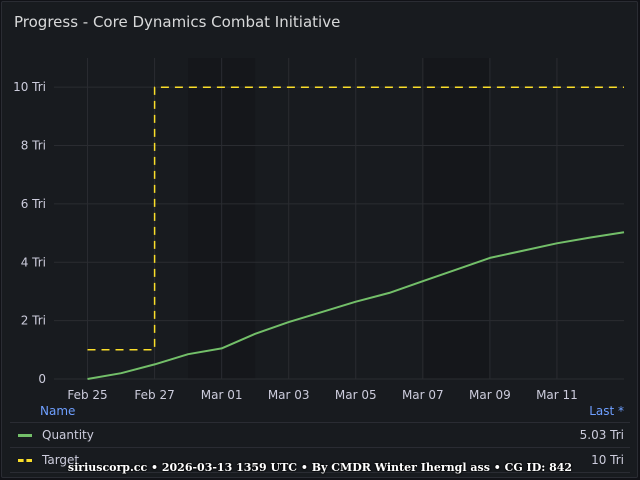  Describe the element at coordinates (58, 411) in the screenshot. I see `legend-name-header: Name` at that location.